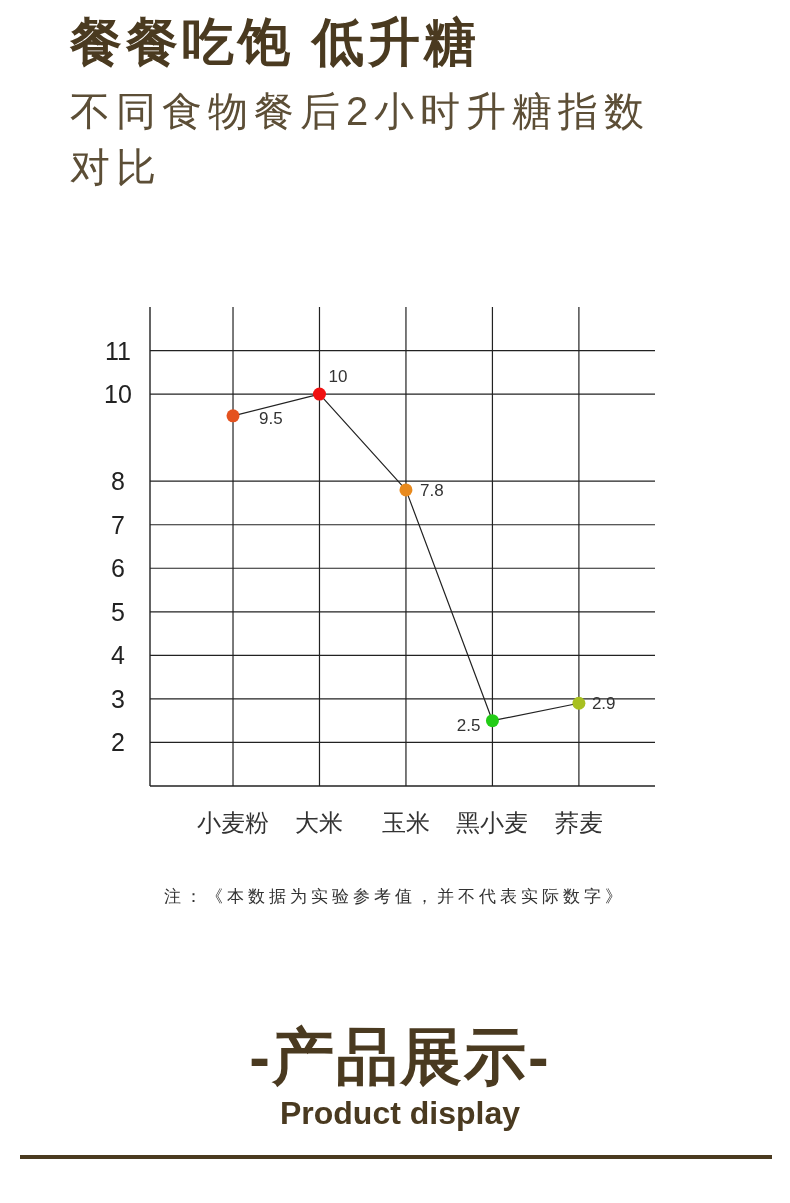 This screenshot has width=790, height=1203. What do you see at coordinates (118, 568) in the screenshot?
I see `y-tick-label: 6` at bounding box center [118, 568].